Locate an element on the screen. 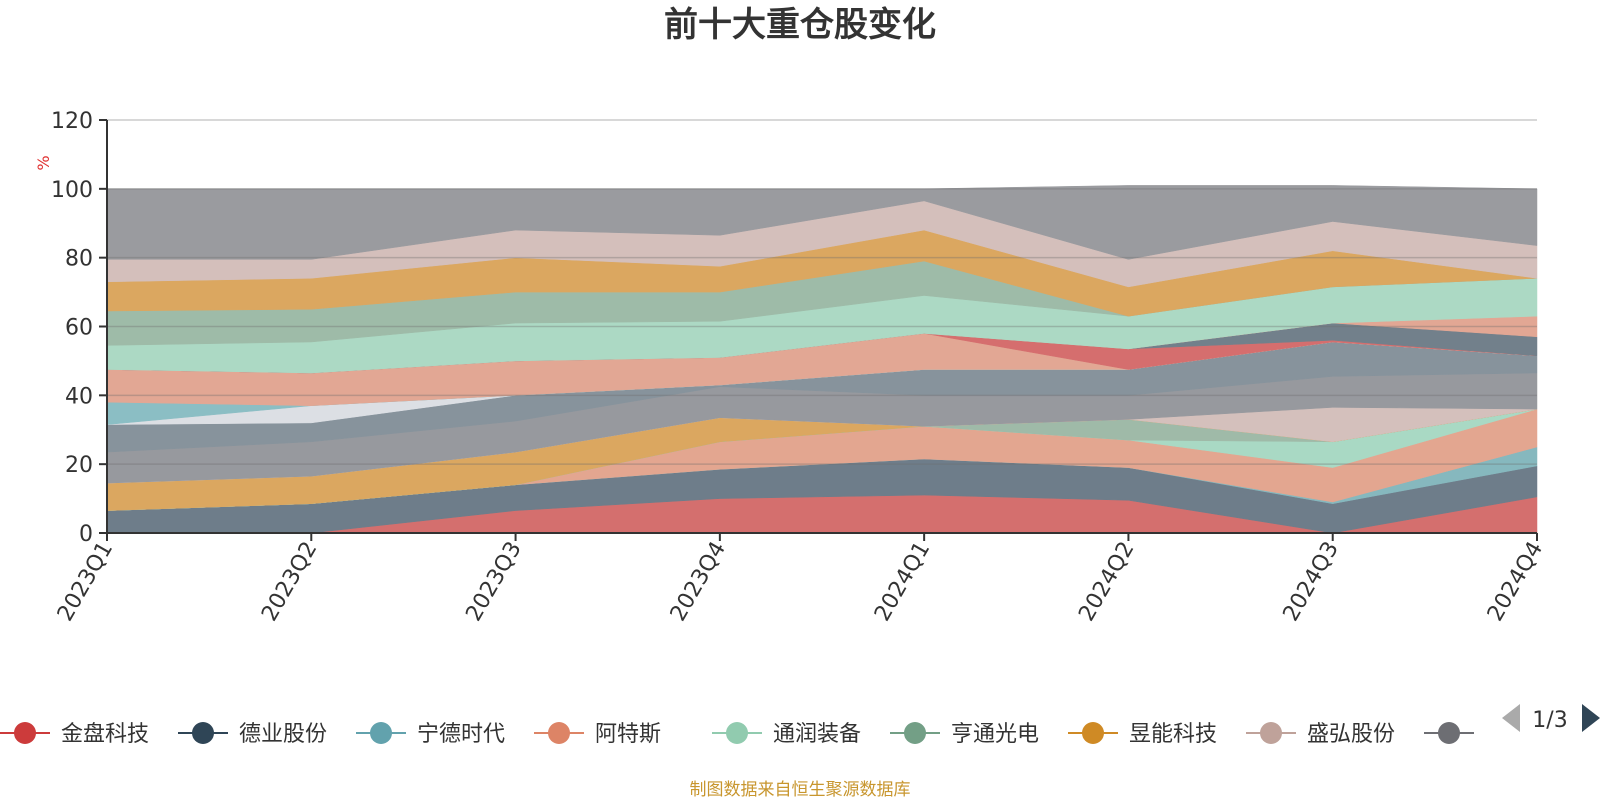 The width and height of the screenshot is (1600, 800). x-tick-label: 2024Q2 is located at coordinates (1106, 582).